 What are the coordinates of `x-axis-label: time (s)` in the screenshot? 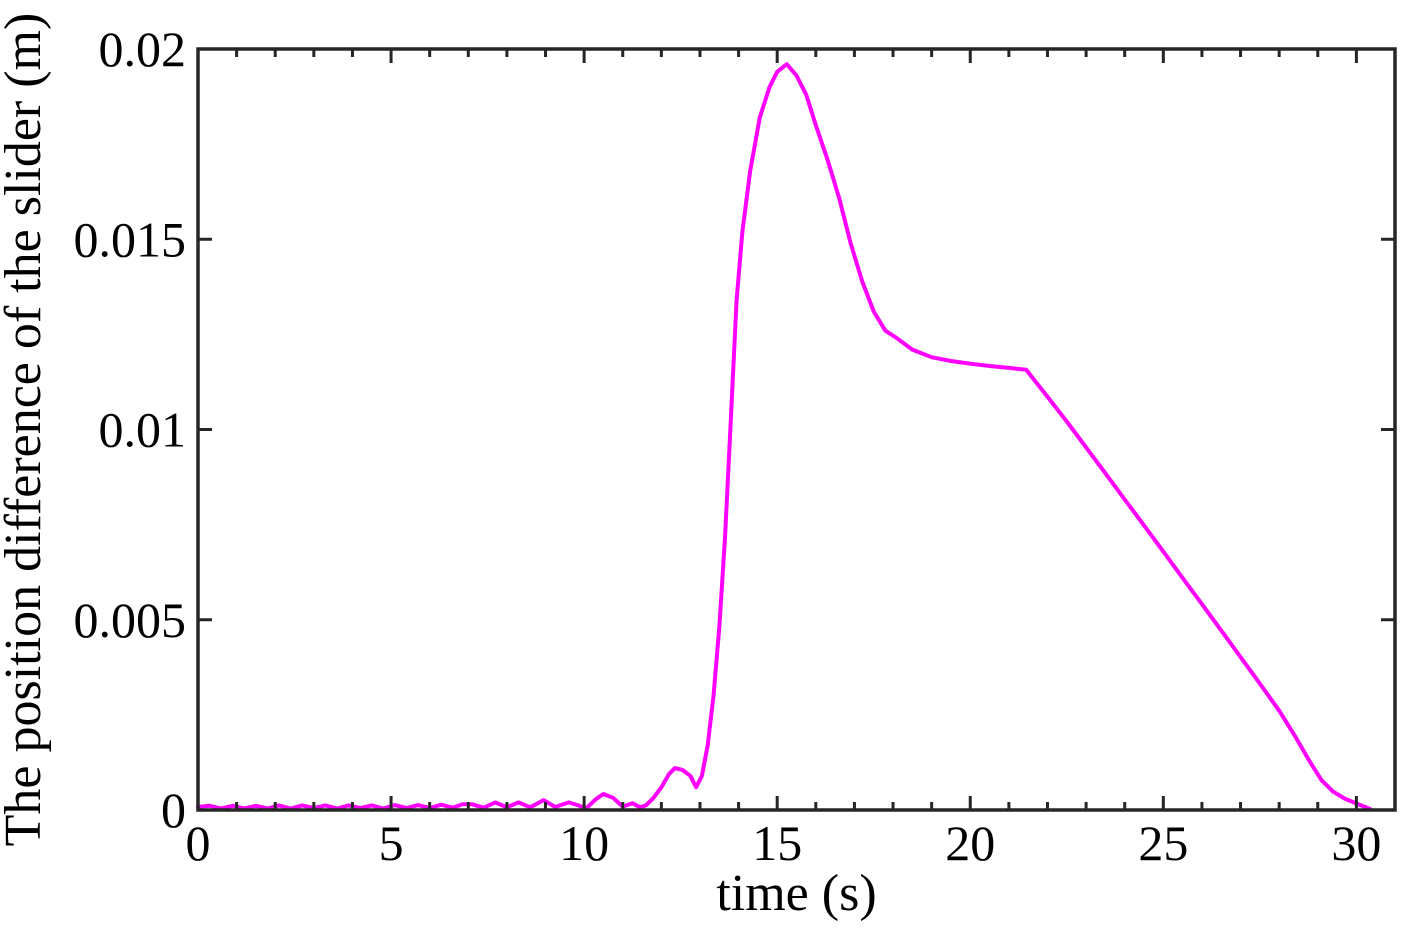 It's located at (796, 893).